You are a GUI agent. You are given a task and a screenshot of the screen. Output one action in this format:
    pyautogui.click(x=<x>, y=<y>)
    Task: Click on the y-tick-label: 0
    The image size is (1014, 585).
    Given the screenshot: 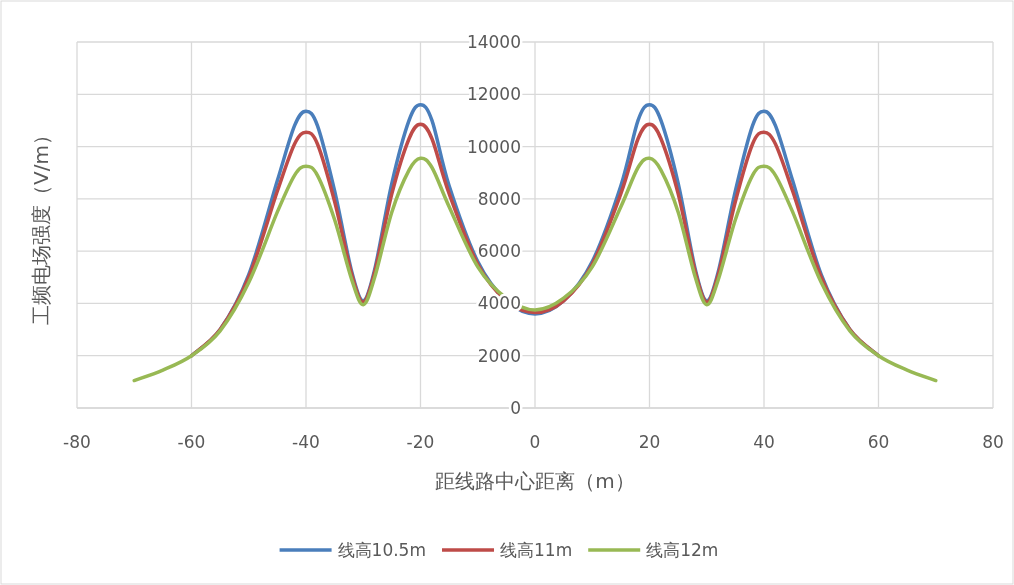 What is the action you would take?
    pyautogui.click(x=515, y=408)
    